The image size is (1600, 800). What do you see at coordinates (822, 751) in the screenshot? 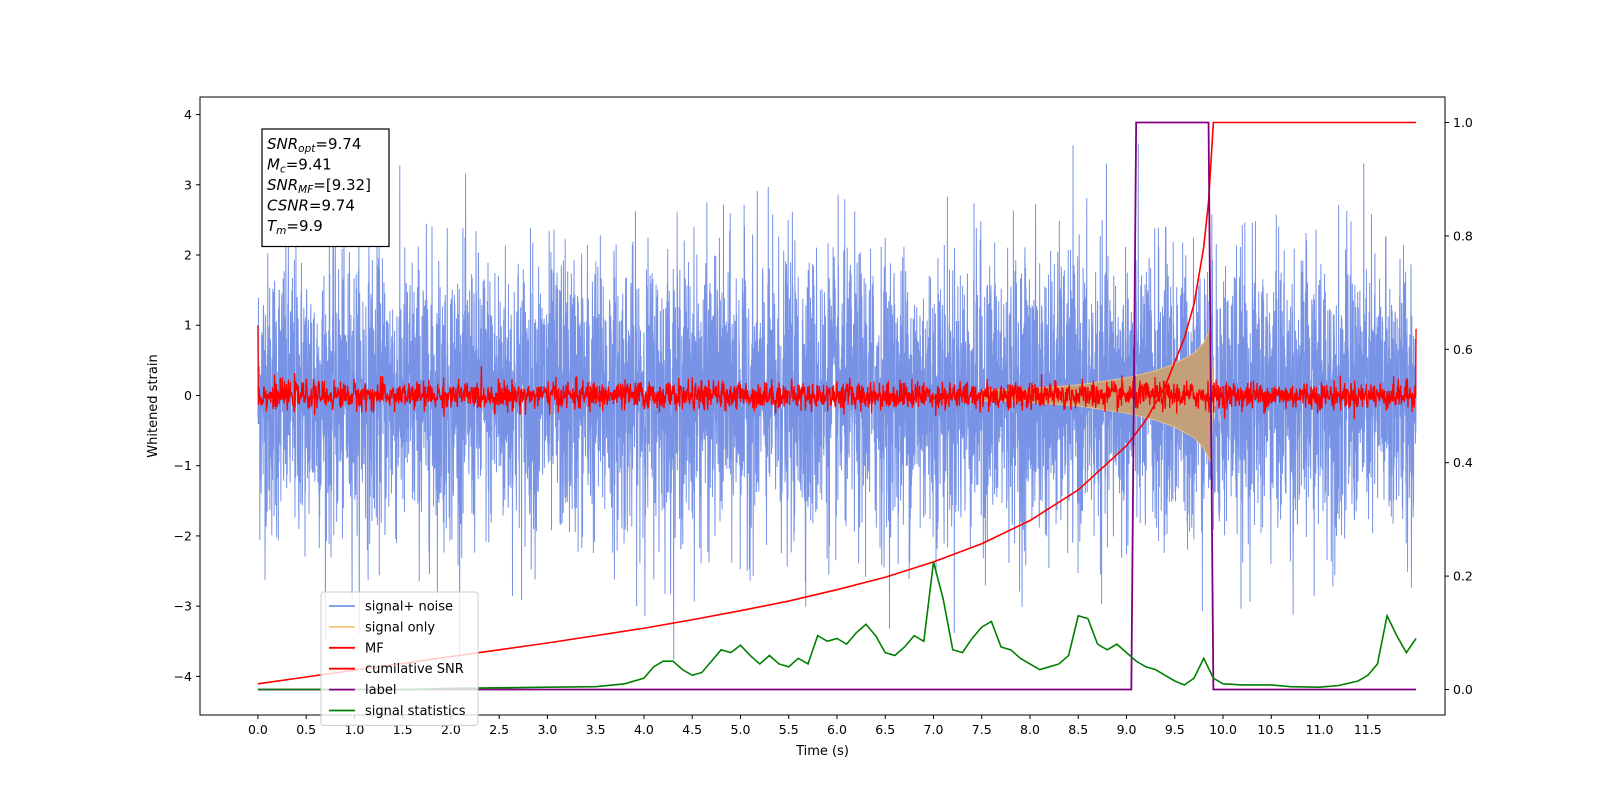
I see `x-axis-label: Time (s)` at bounding box center [822, 751].